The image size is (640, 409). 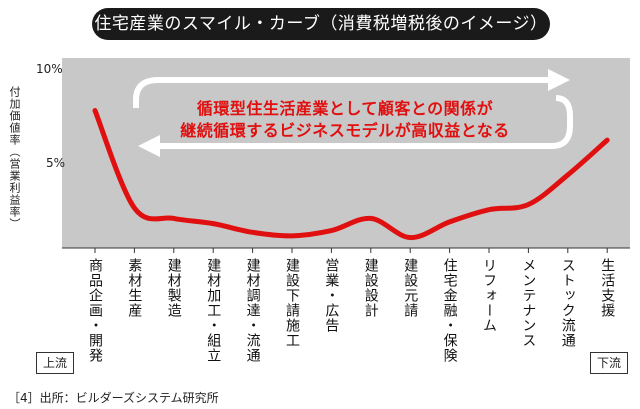 I want to click on arrow-head-left, so click(x=149, y=146).